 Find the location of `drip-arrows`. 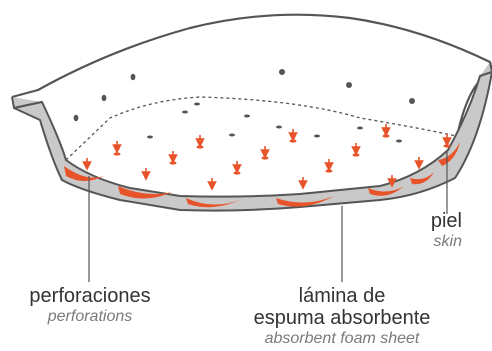

drip-arrows is located at coordinates (267, 157).